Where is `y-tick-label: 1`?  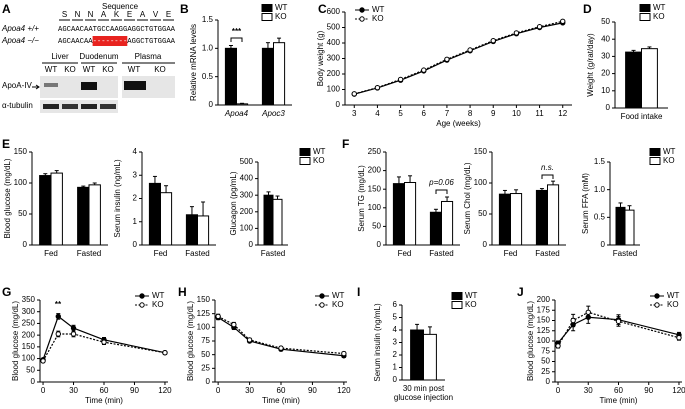 y-tick-label: 1 is located at coordinates (135, 221).